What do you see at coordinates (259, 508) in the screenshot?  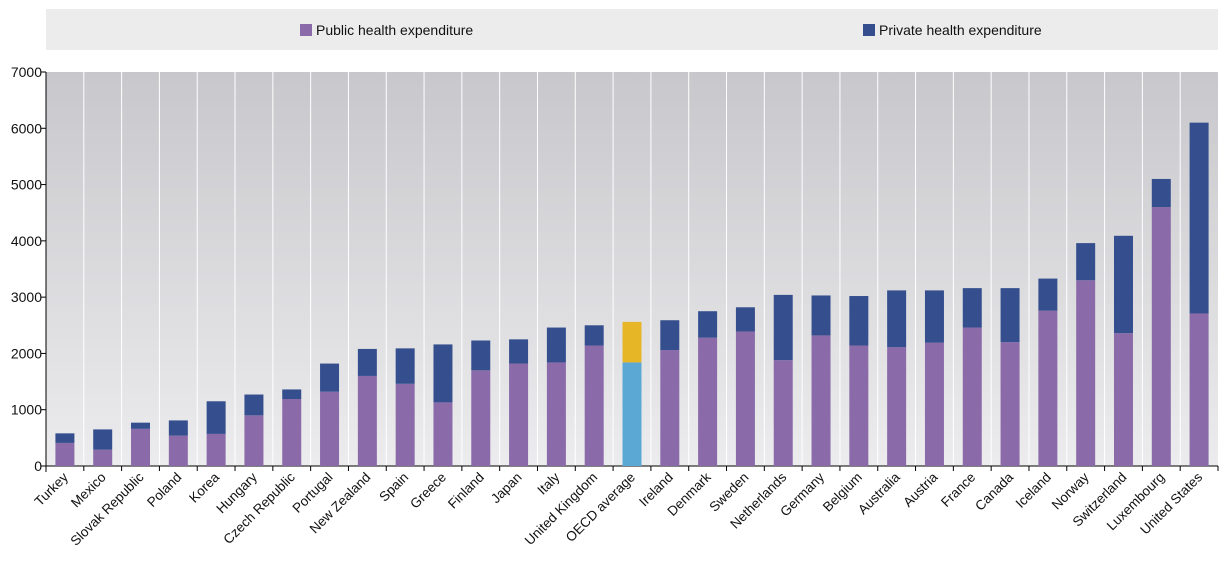 I see `x-tick-label: Czech Republic` at bounding box center [259, 508].